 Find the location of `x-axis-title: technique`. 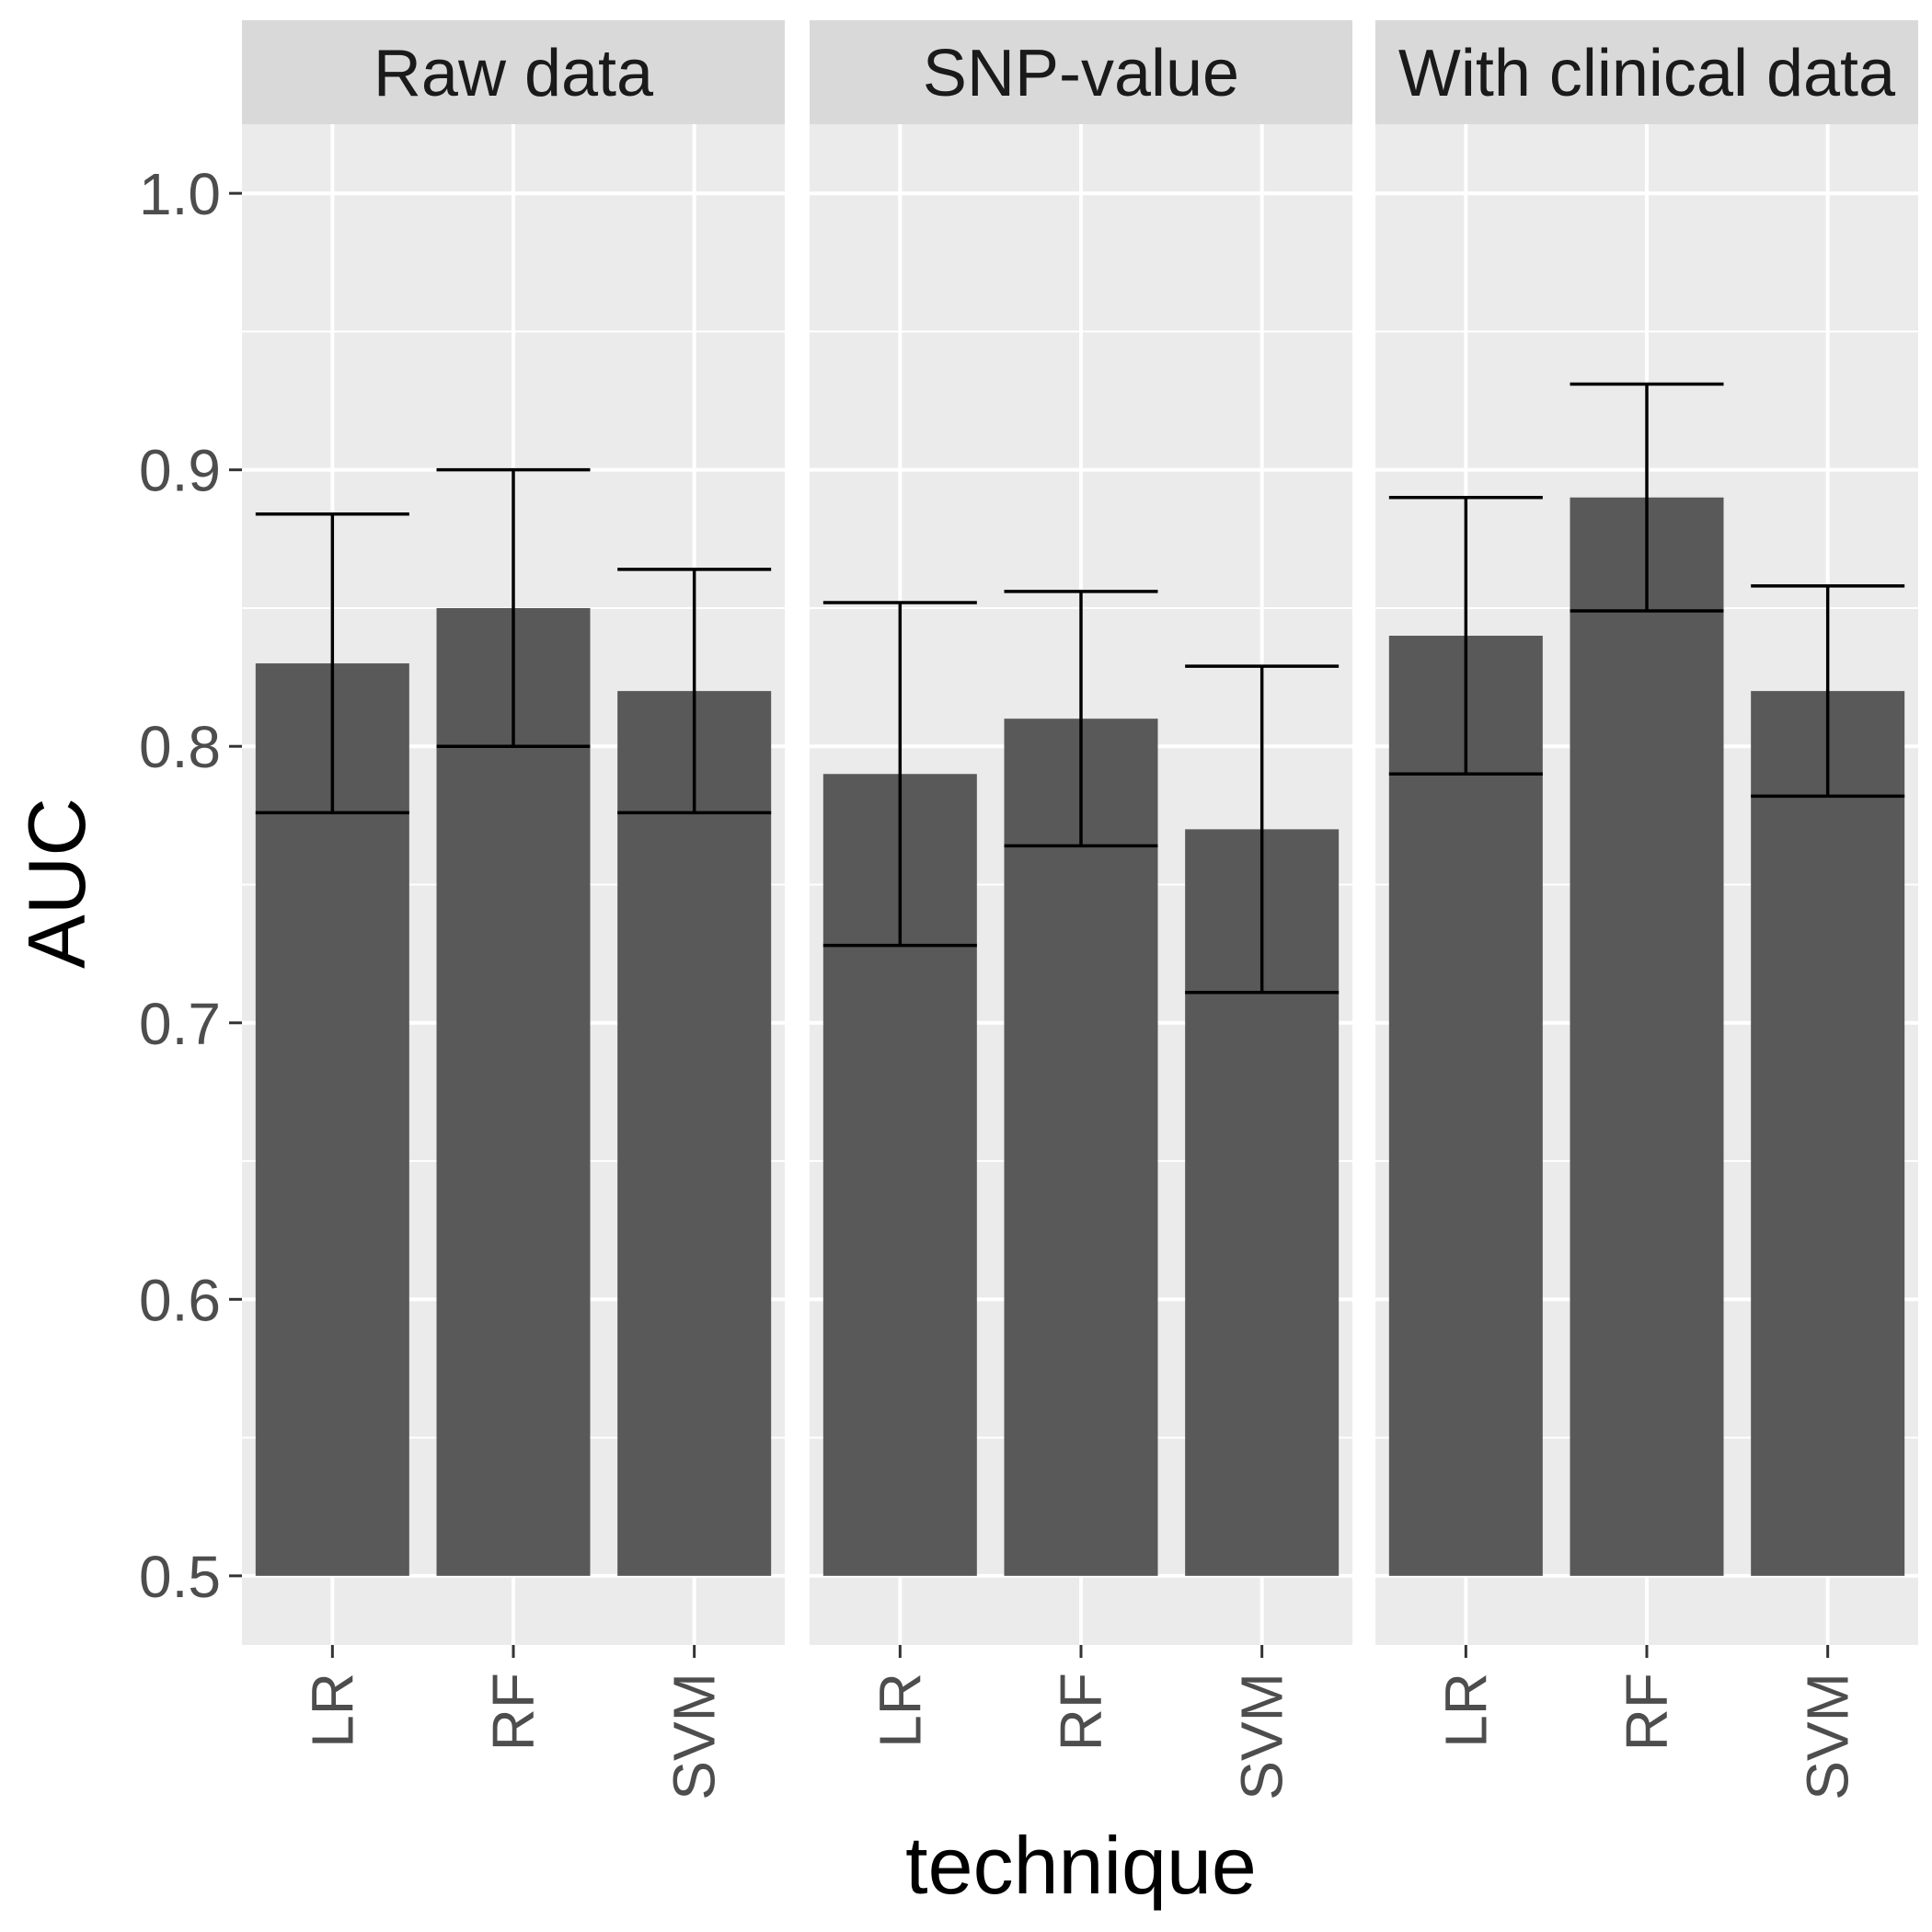

x-axis-title: technique is located at coordinates (1081, 1865).